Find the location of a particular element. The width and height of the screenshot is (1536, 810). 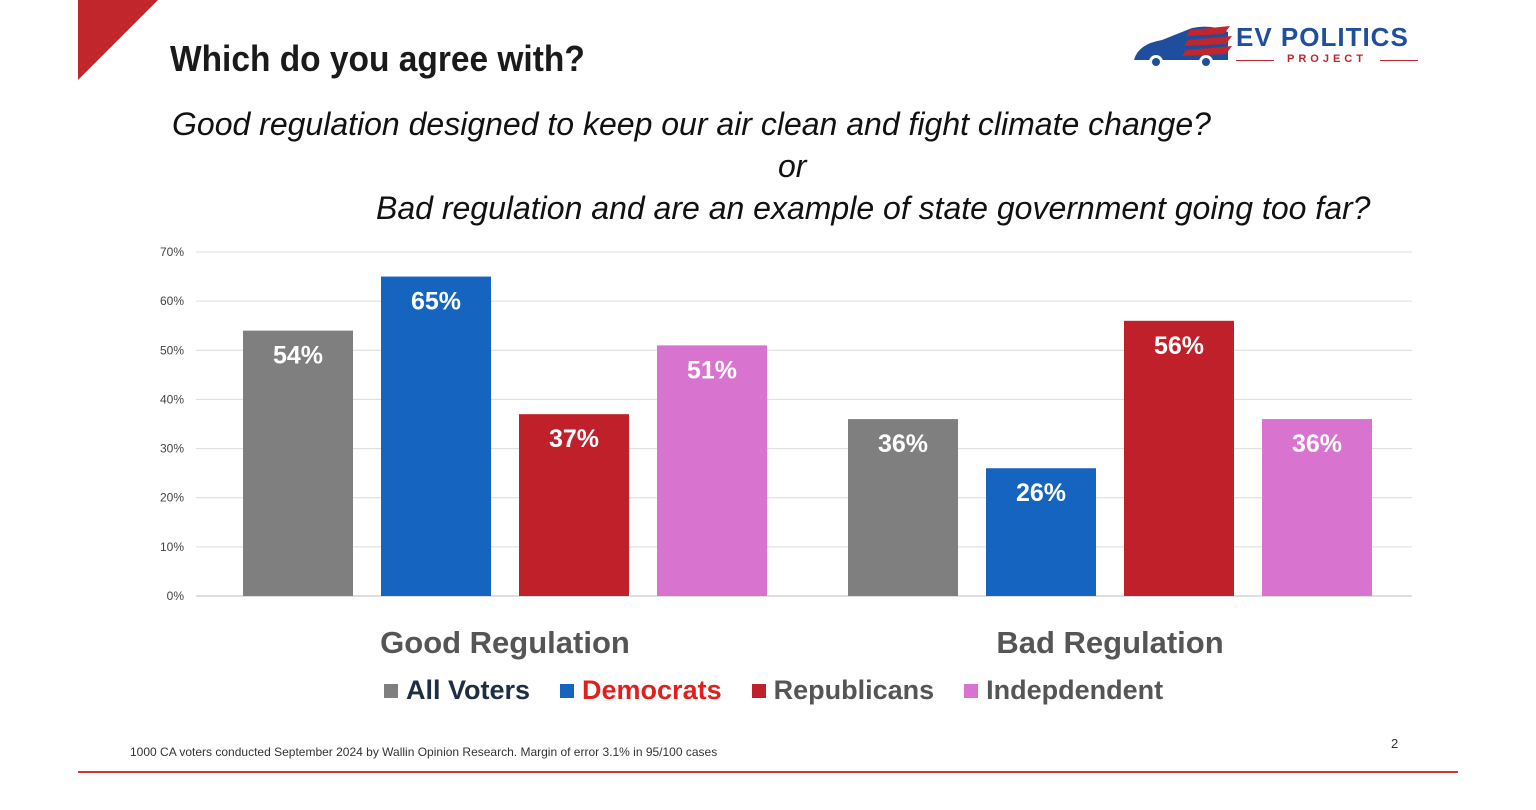

data-label: 54% is located at coordinates (298, 356).